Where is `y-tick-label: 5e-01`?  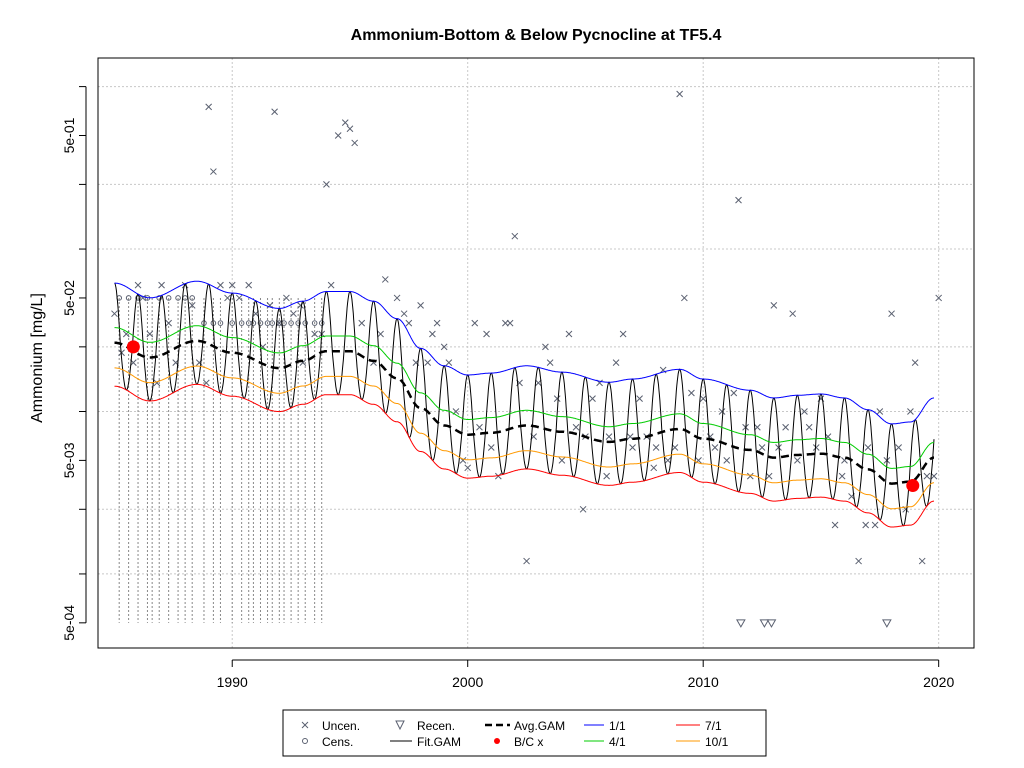 y-tick-label: 5e-01 is located at coordinates (69, 135).